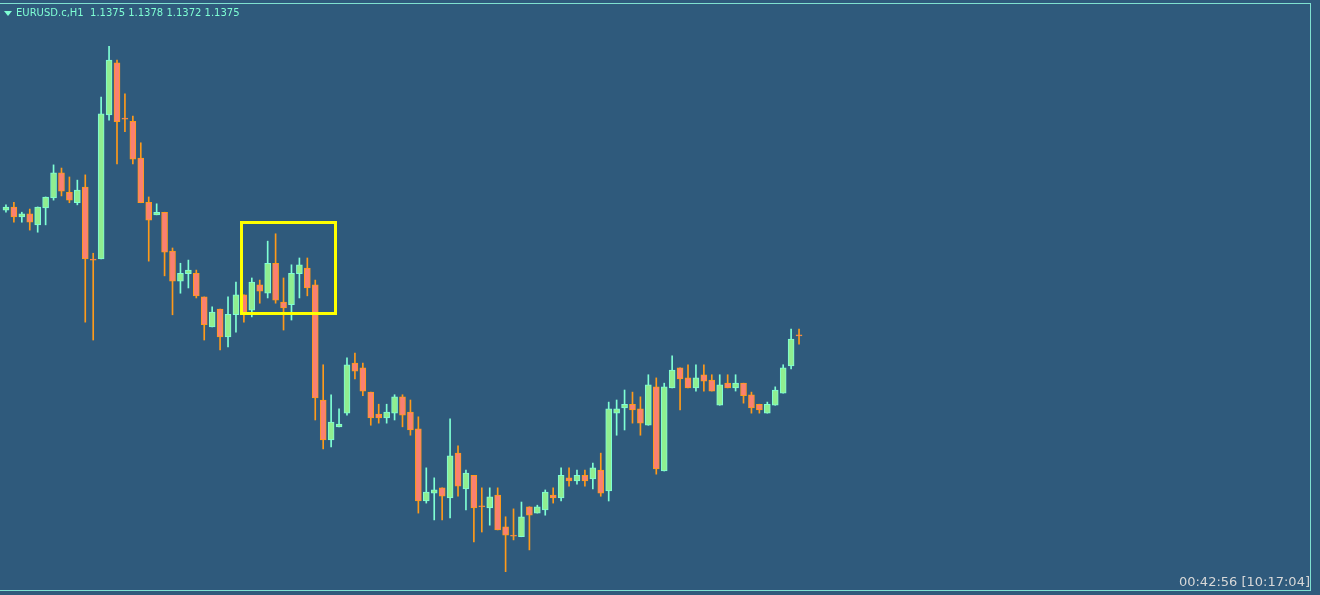 The height and width of the screenshot is (595, 1320). I want to click on chart-title: EURUSD.c,H1 1.1375 1.1378 1.1372 1.1375, so click(128, 12).